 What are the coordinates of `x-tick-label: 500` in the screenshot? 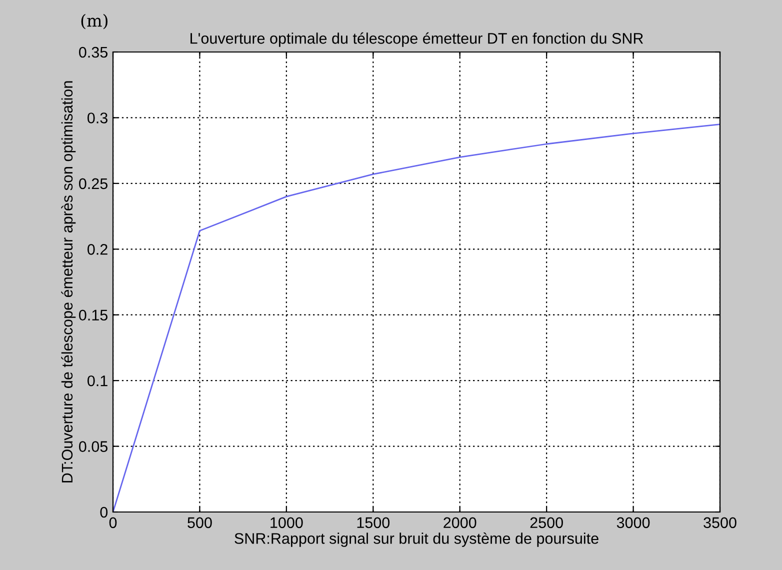 It's located at (200, 522).